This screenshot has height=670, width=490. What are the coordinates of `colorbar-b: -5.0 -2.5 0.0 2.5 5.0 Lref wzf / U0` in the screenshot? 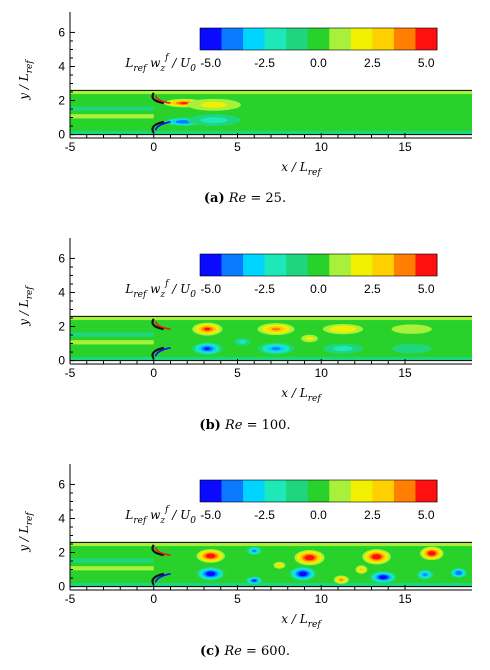 It's located at (281, 276).